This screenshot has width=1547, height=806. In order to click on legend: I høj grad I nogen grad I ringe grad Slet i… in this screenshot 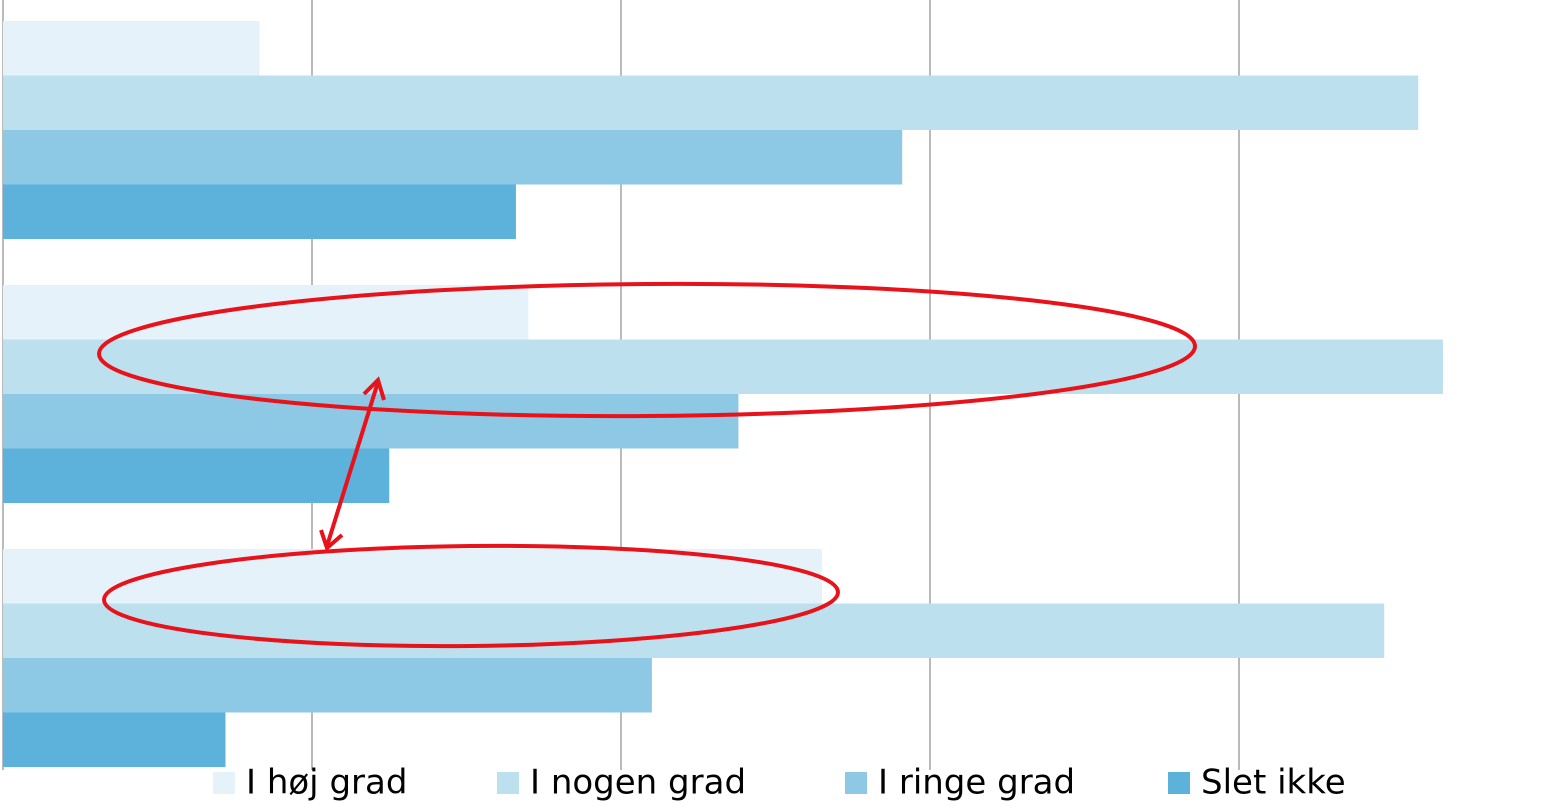, I will do `click(779, 783)`.